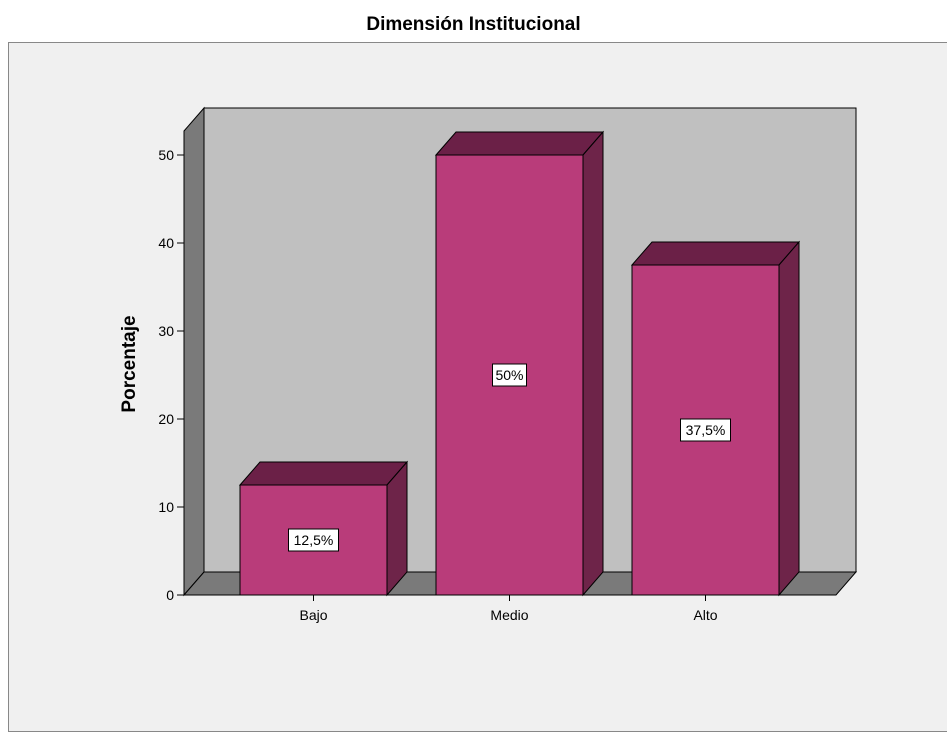 The image size is (947, 732). I want to click on data-label: 12,5%, so click(314, 540).